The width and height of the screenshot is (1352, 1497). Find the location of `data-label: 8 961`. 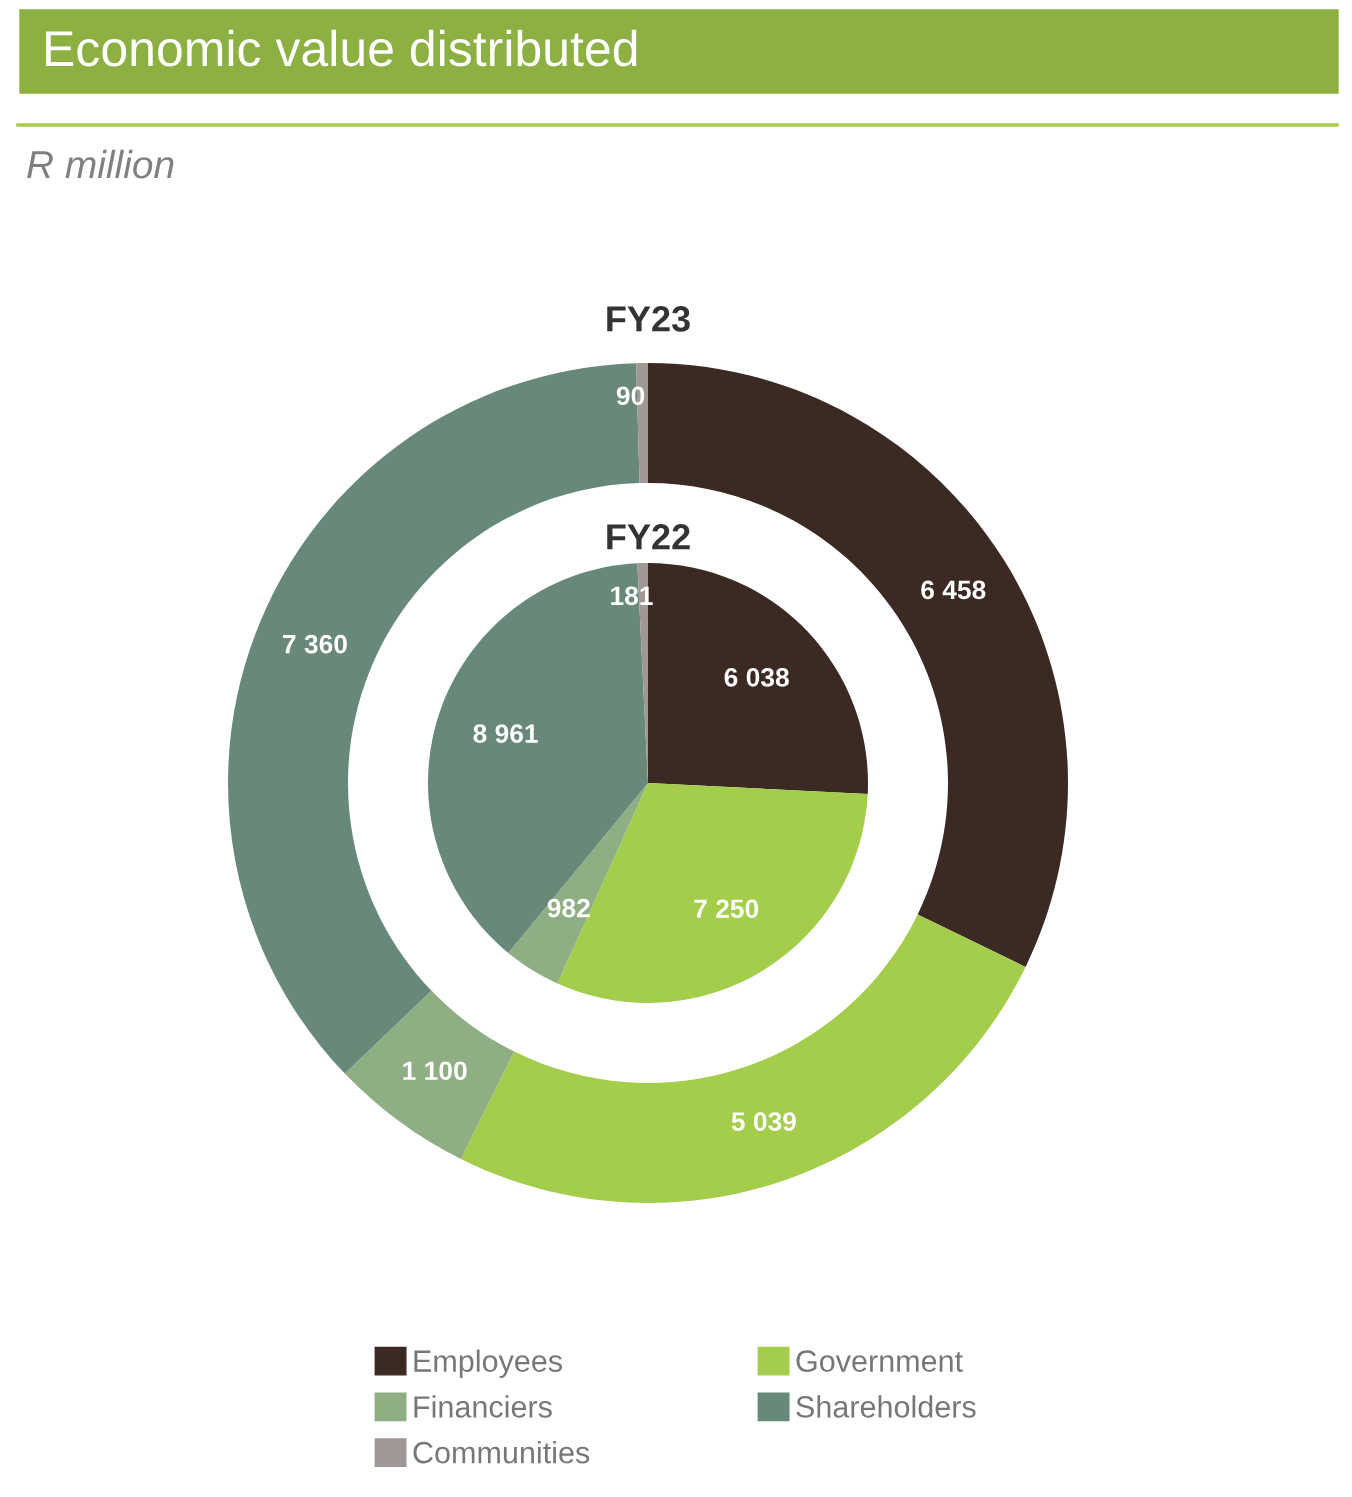

data-label: 8 961 is located at coordinates (505, 733).